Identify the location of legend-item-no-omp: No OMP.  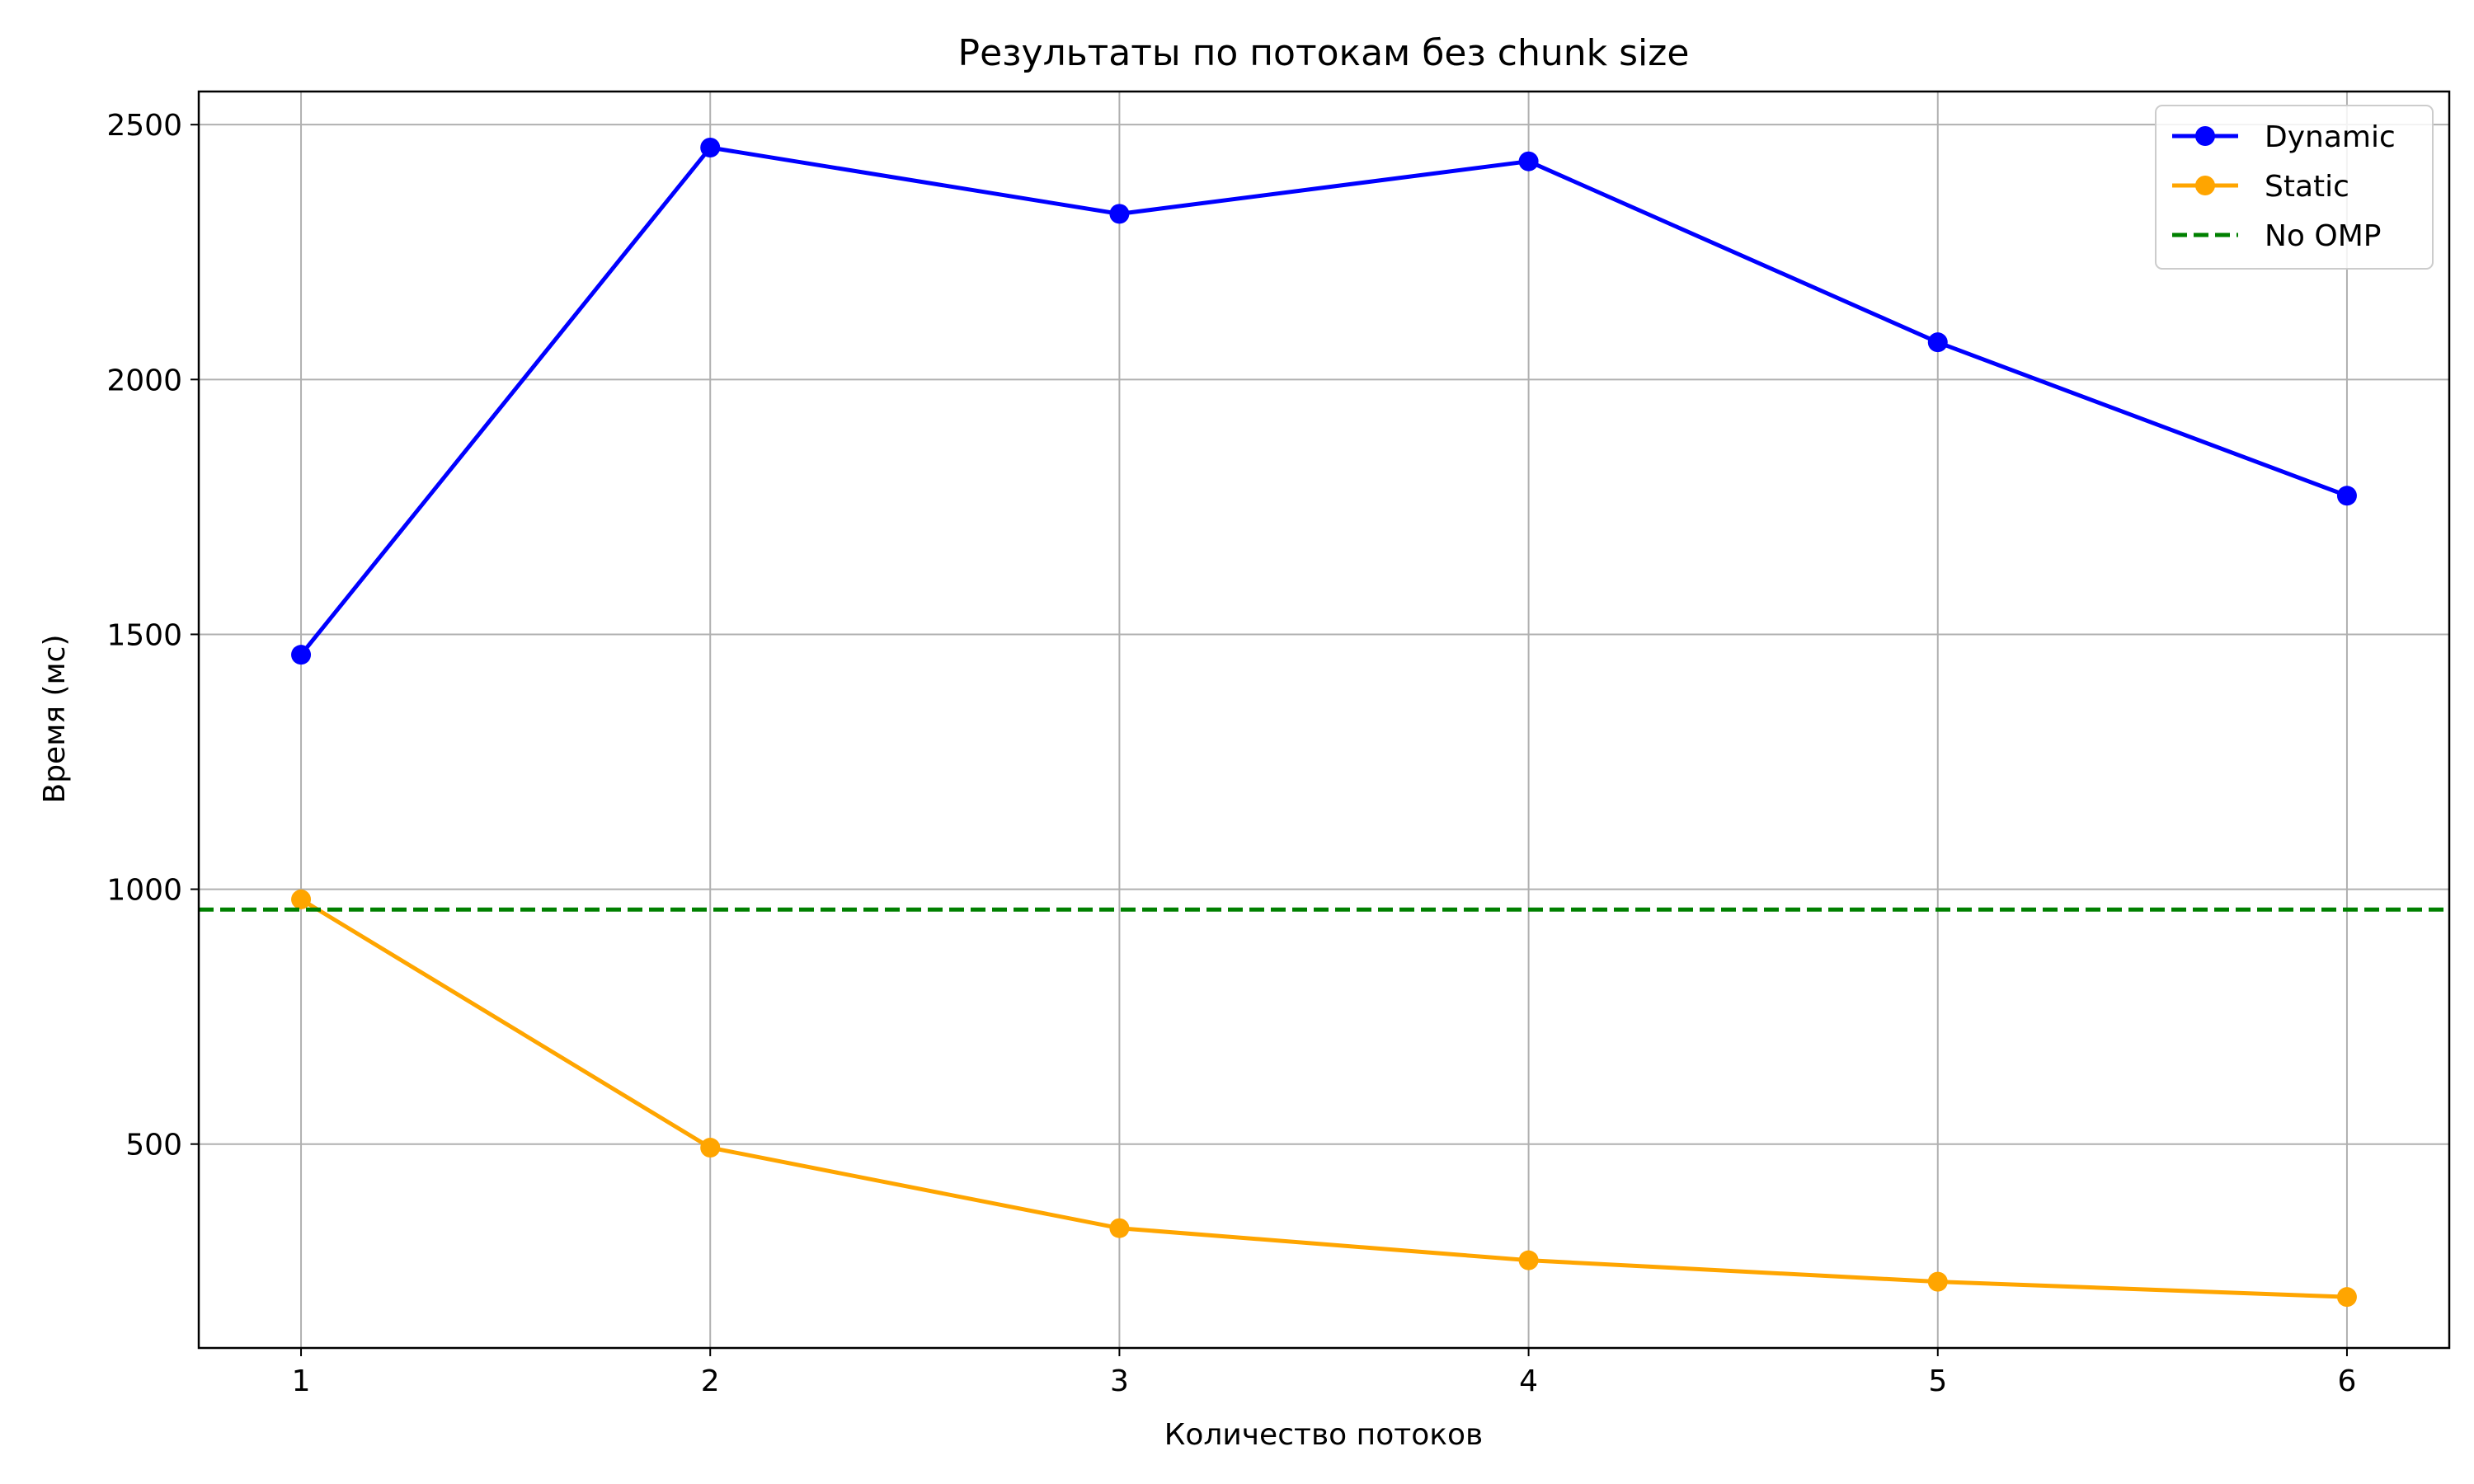
(2277, 236).